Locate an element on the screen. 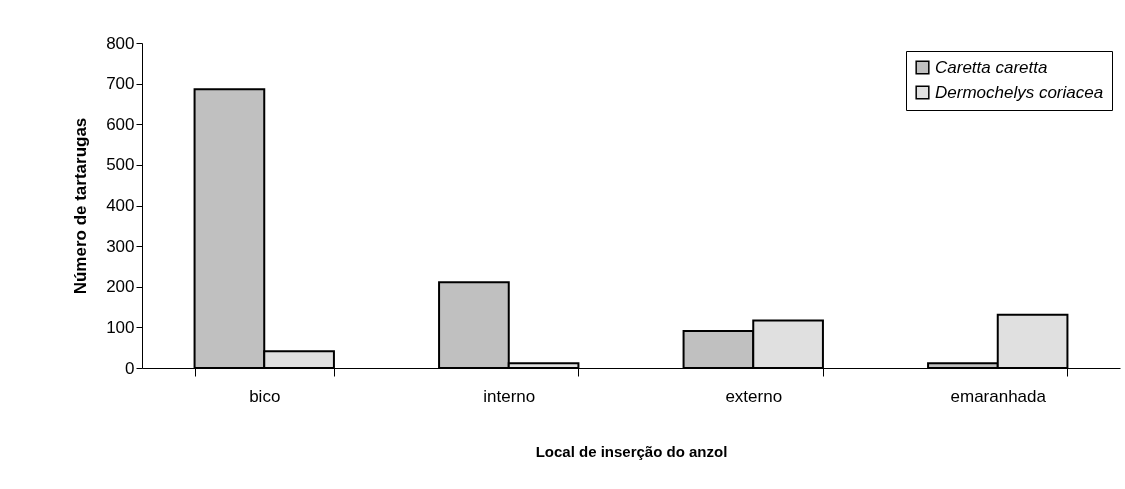 This screenshot has width=1125, height=489. x-tick-label: externo is located at coordinates (754, 396).